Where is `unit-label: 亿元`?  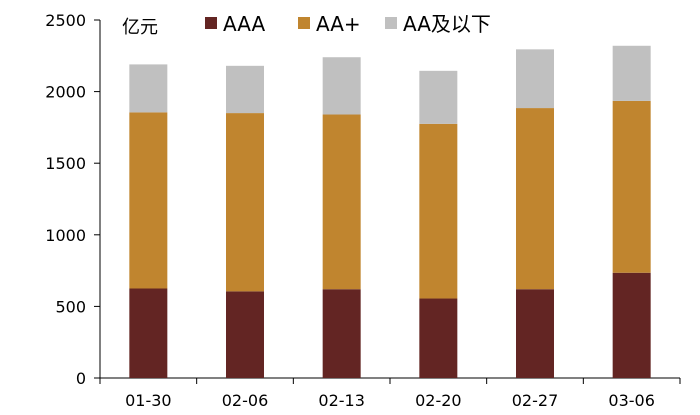
unit-label: 亿元 is located at coordinates (140, 27).